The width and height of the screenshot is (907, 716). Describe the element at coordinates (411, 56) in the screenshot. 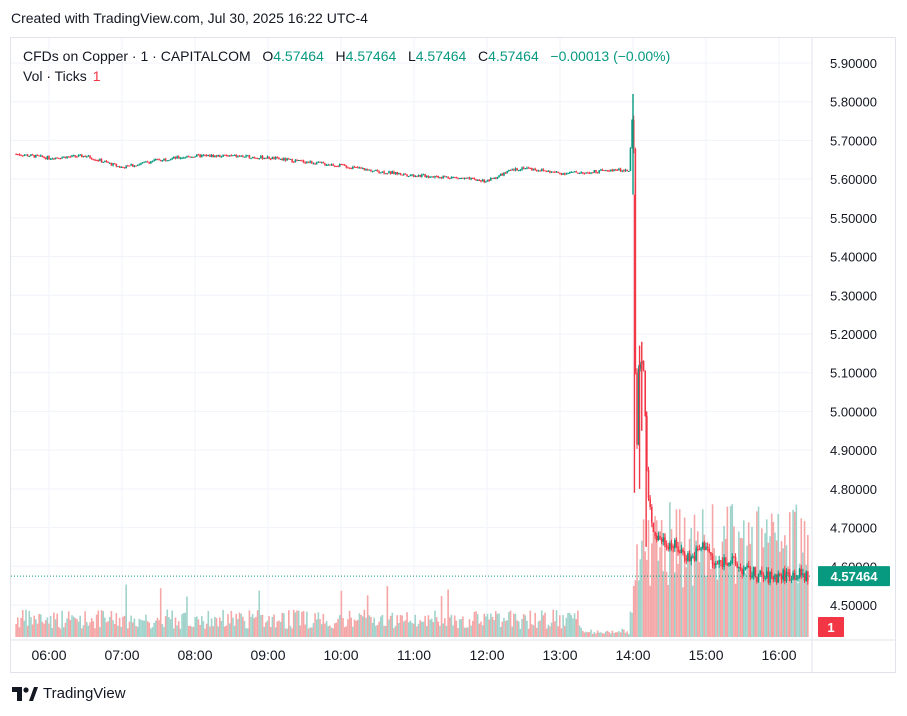

I see `low-label: L` at that location.